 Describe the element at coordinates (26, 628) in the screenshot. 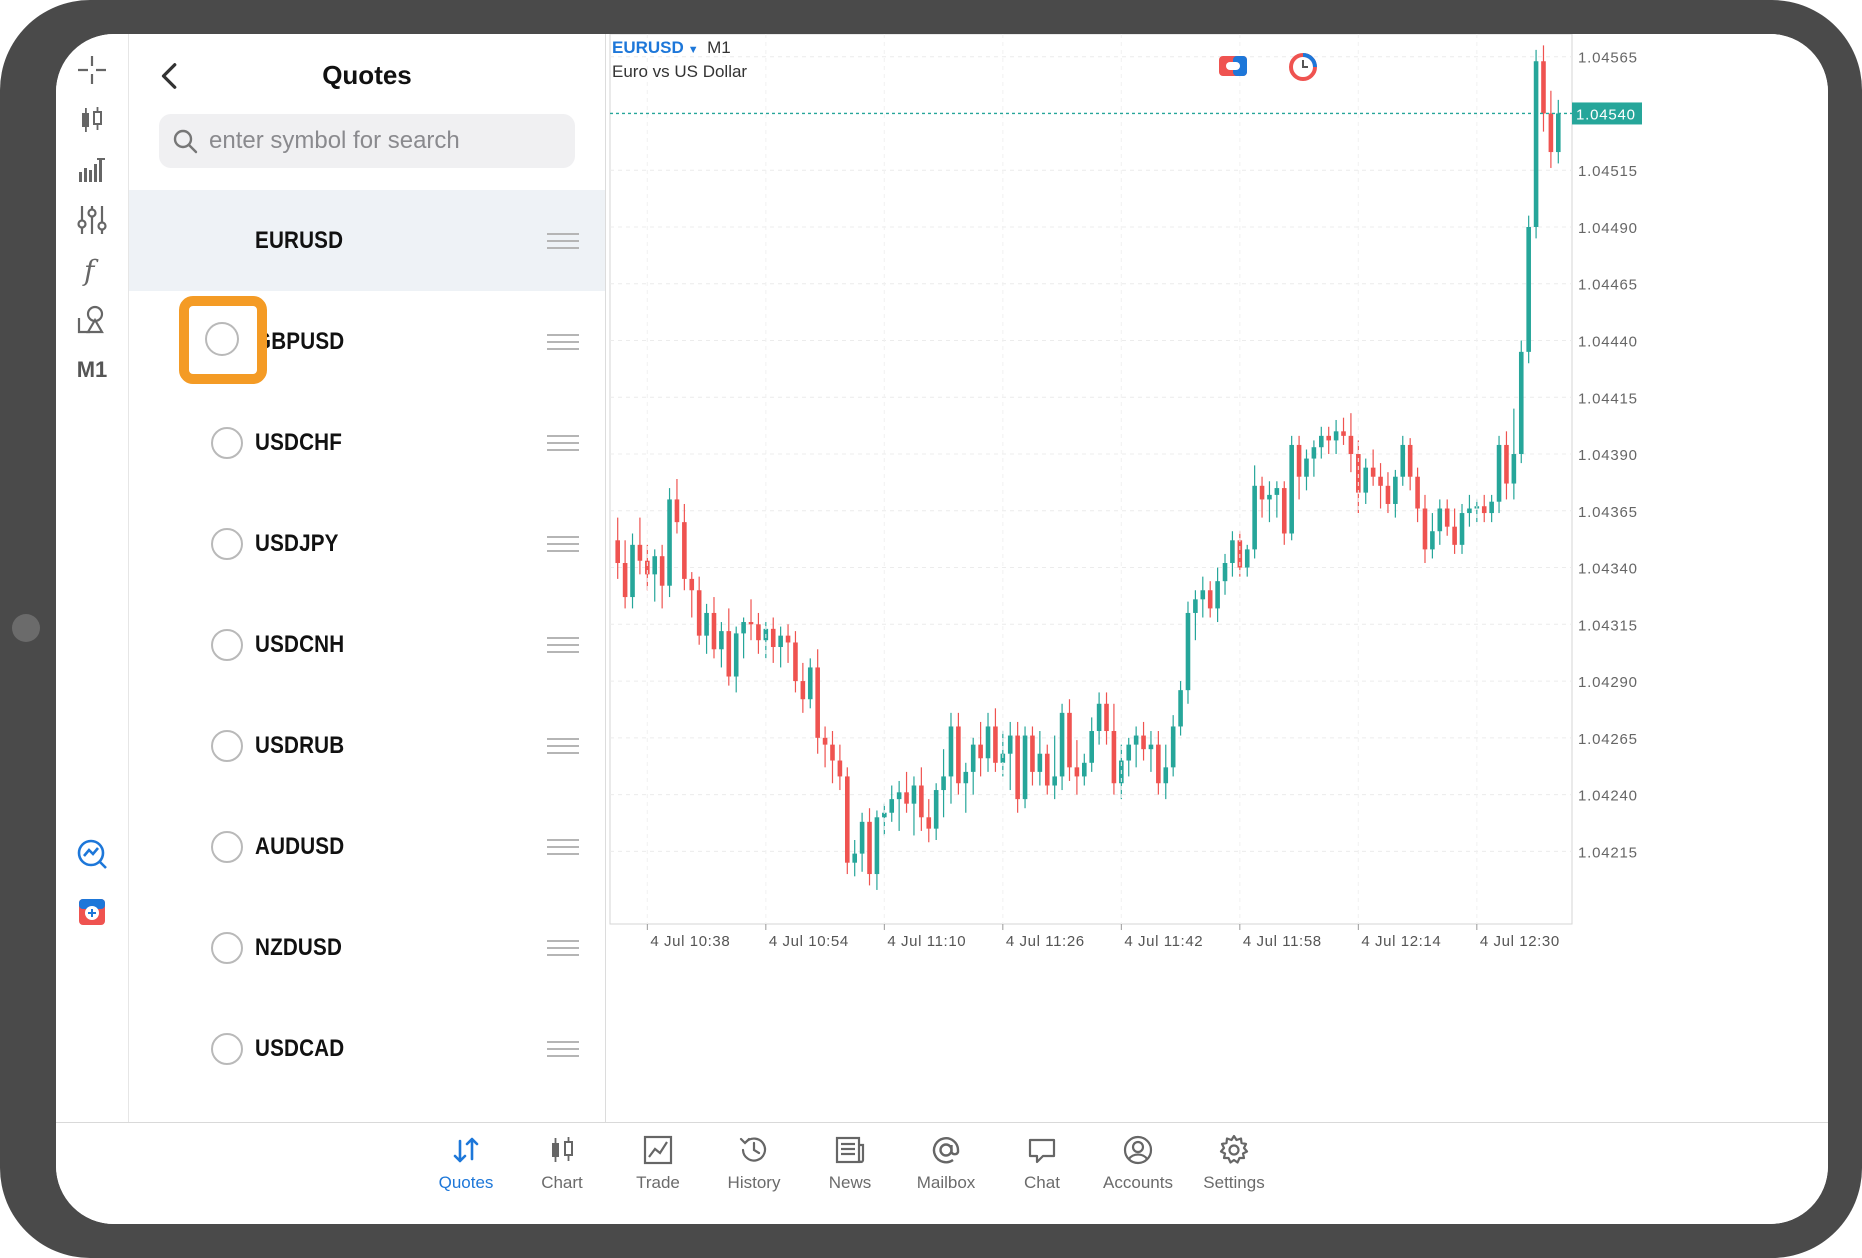

I see `home-button` at that location.